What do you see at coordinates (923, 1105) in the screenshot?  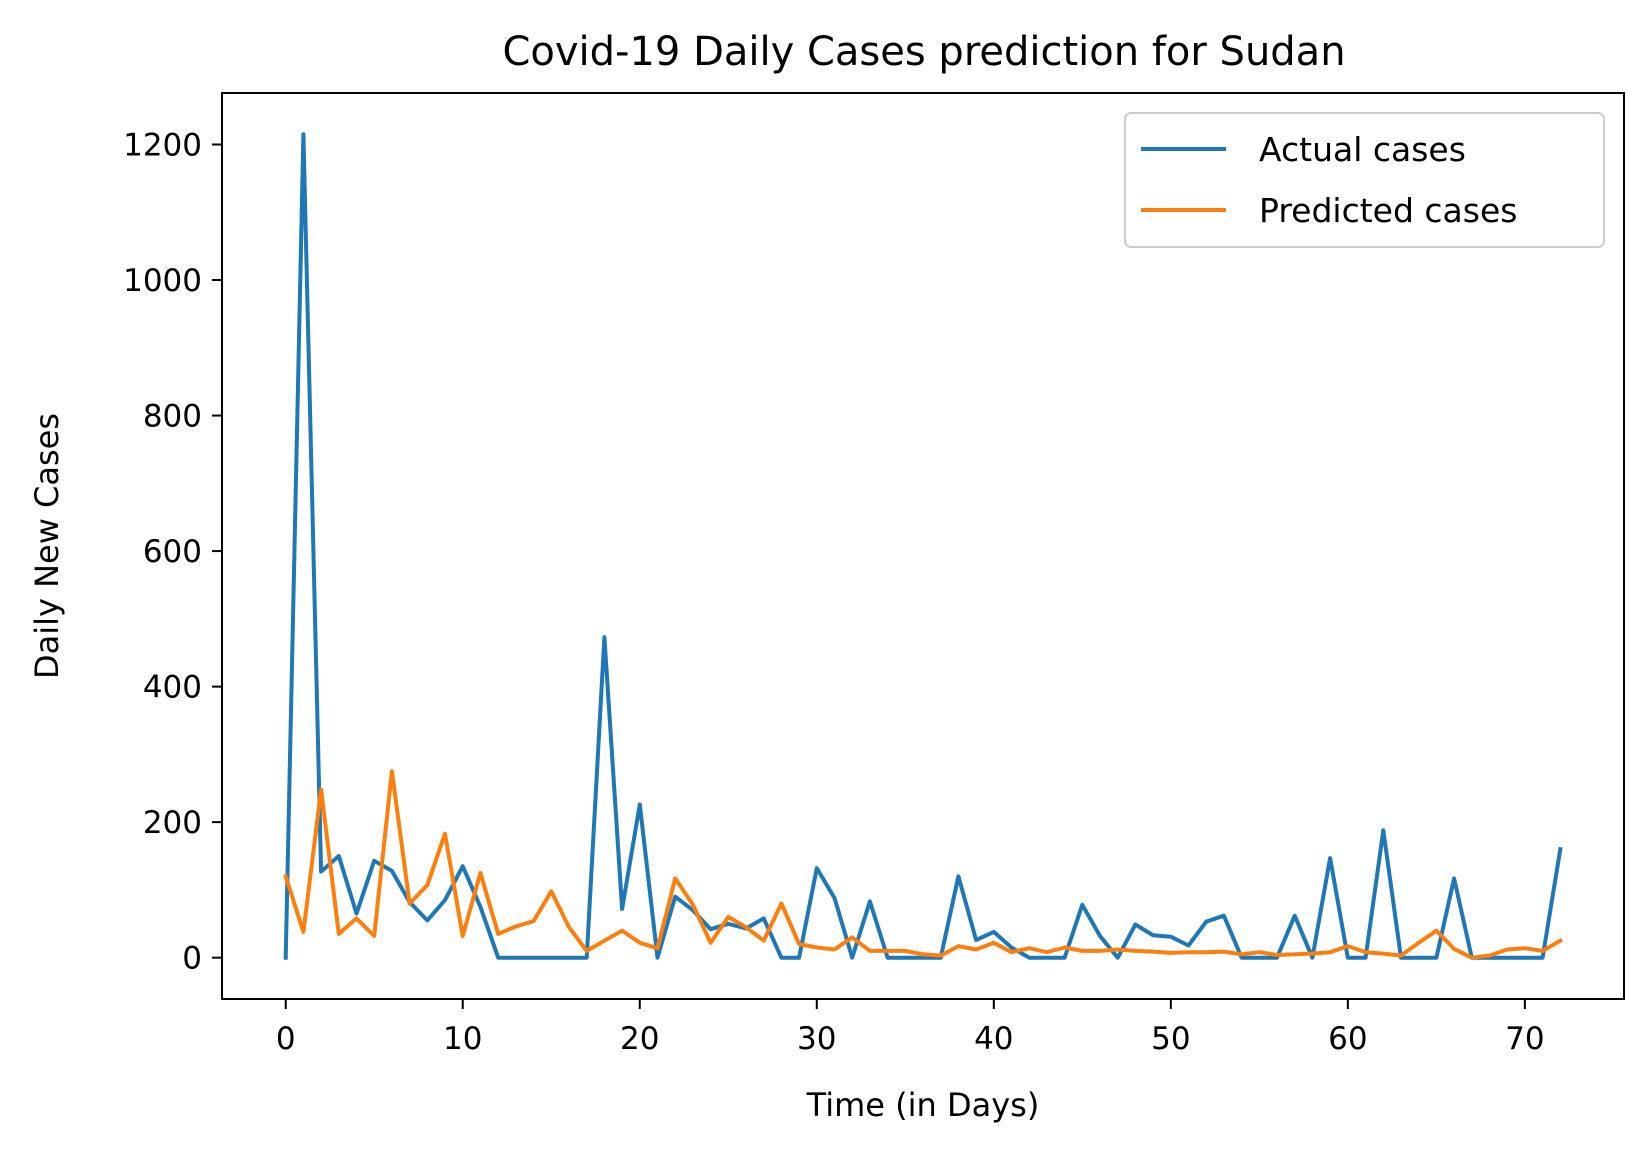 I see `x-axis-label: Time (in Days)` at bounding box center [923, 1105].